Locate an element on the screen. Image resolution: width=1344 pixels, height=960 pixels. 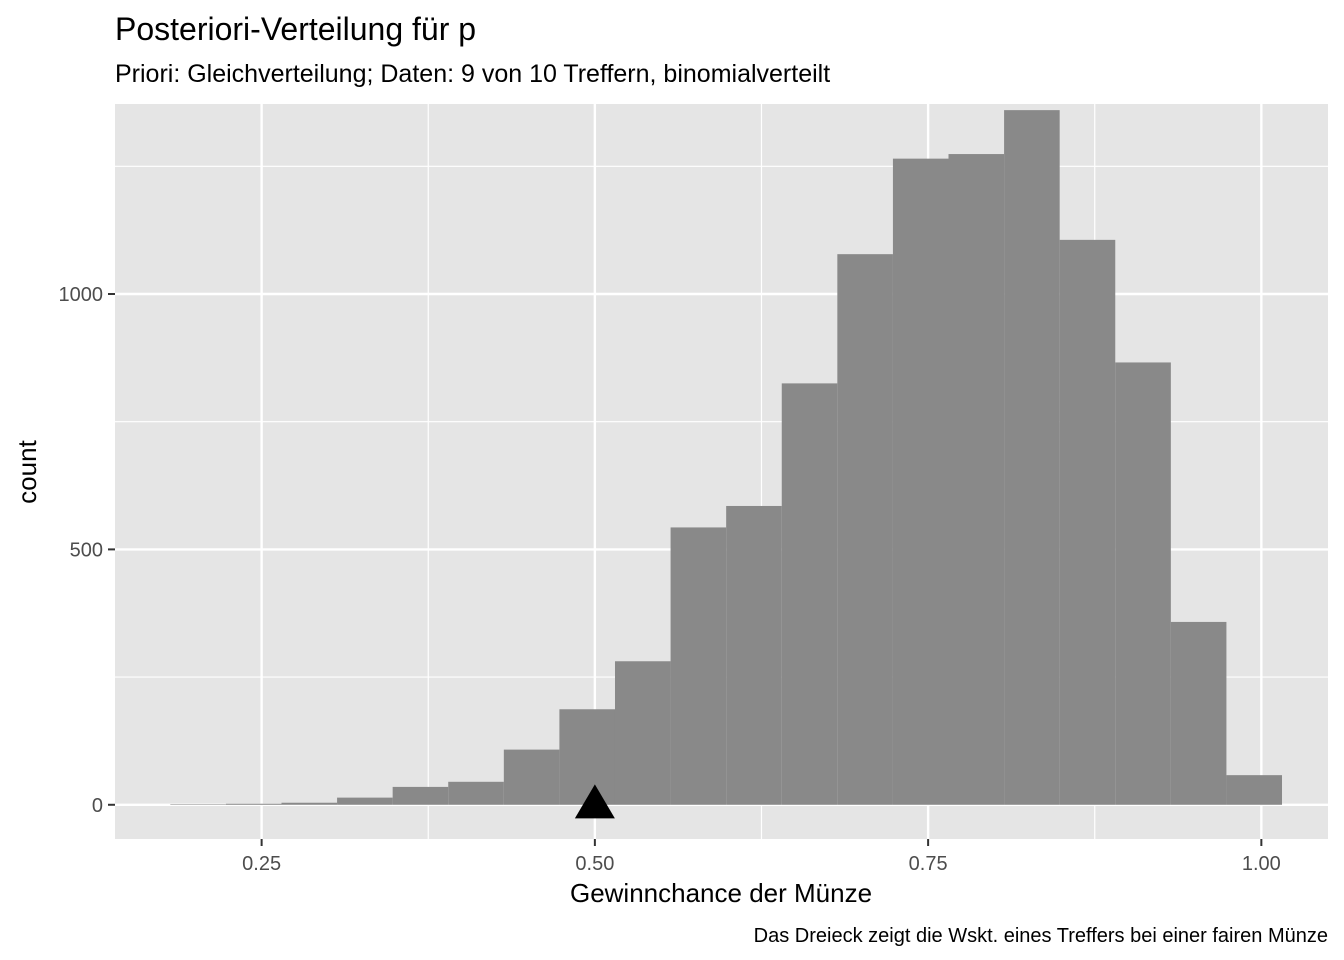
y-tick-label: 500 is located at coordinates (86, 550).